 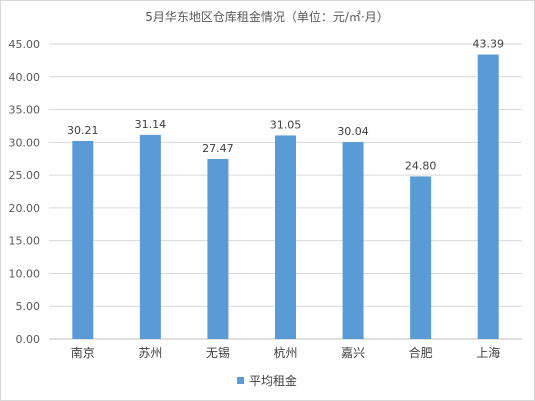 What do you see at coordinates (488, 352) in the screenshot?
I see `x-category-label: 上海` at bounding box center [488, 352].